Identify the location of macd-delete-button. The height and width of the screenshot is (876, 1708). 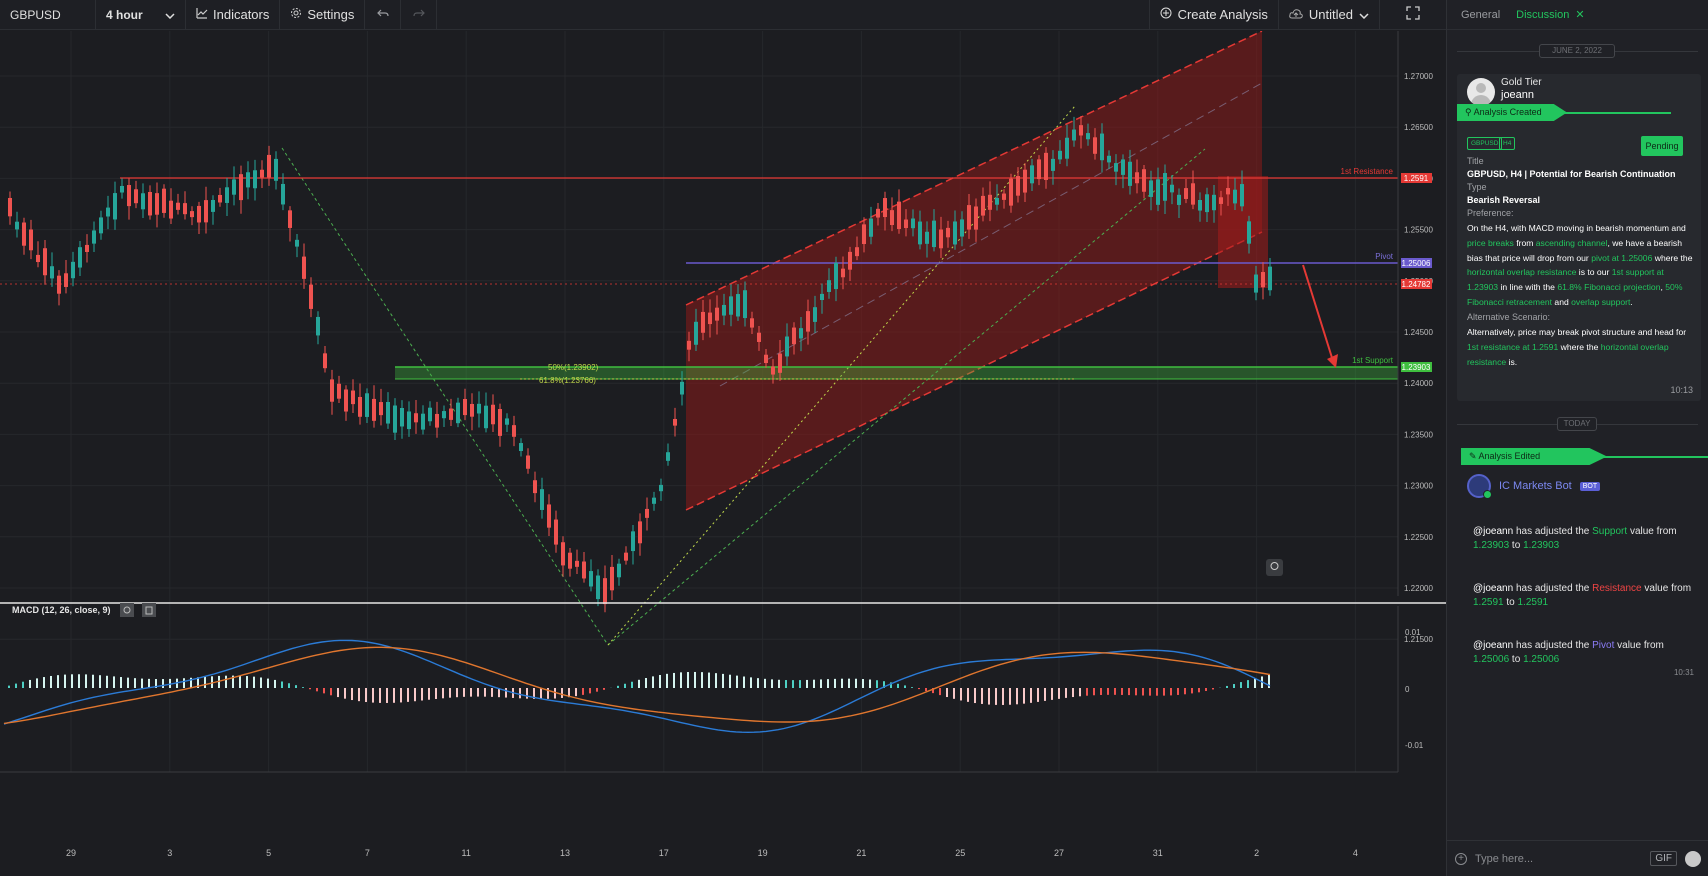
(149, 610).